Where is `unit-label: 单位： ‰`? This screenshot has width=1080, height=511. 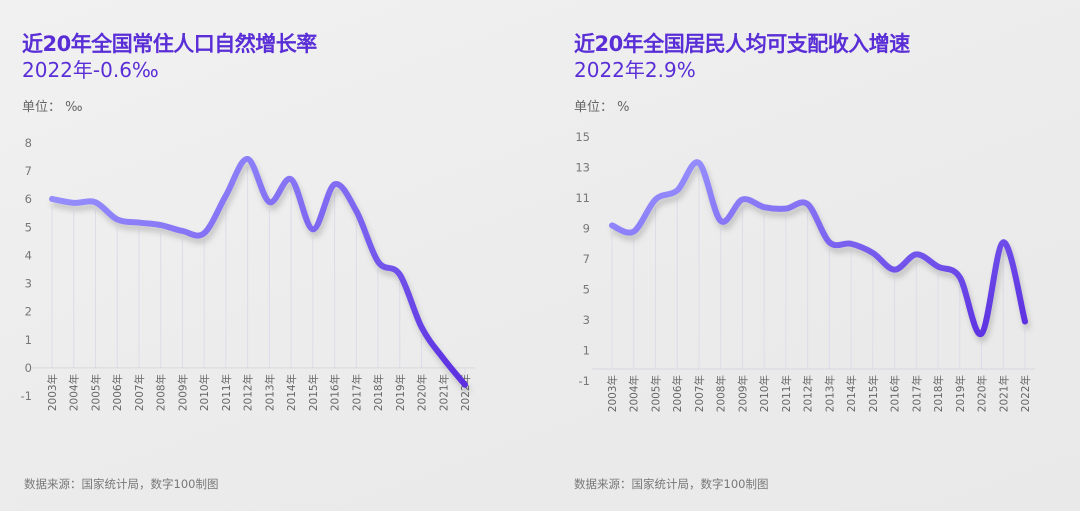 unit-label: 单位： ‰ is located at coordinates (52, 105).